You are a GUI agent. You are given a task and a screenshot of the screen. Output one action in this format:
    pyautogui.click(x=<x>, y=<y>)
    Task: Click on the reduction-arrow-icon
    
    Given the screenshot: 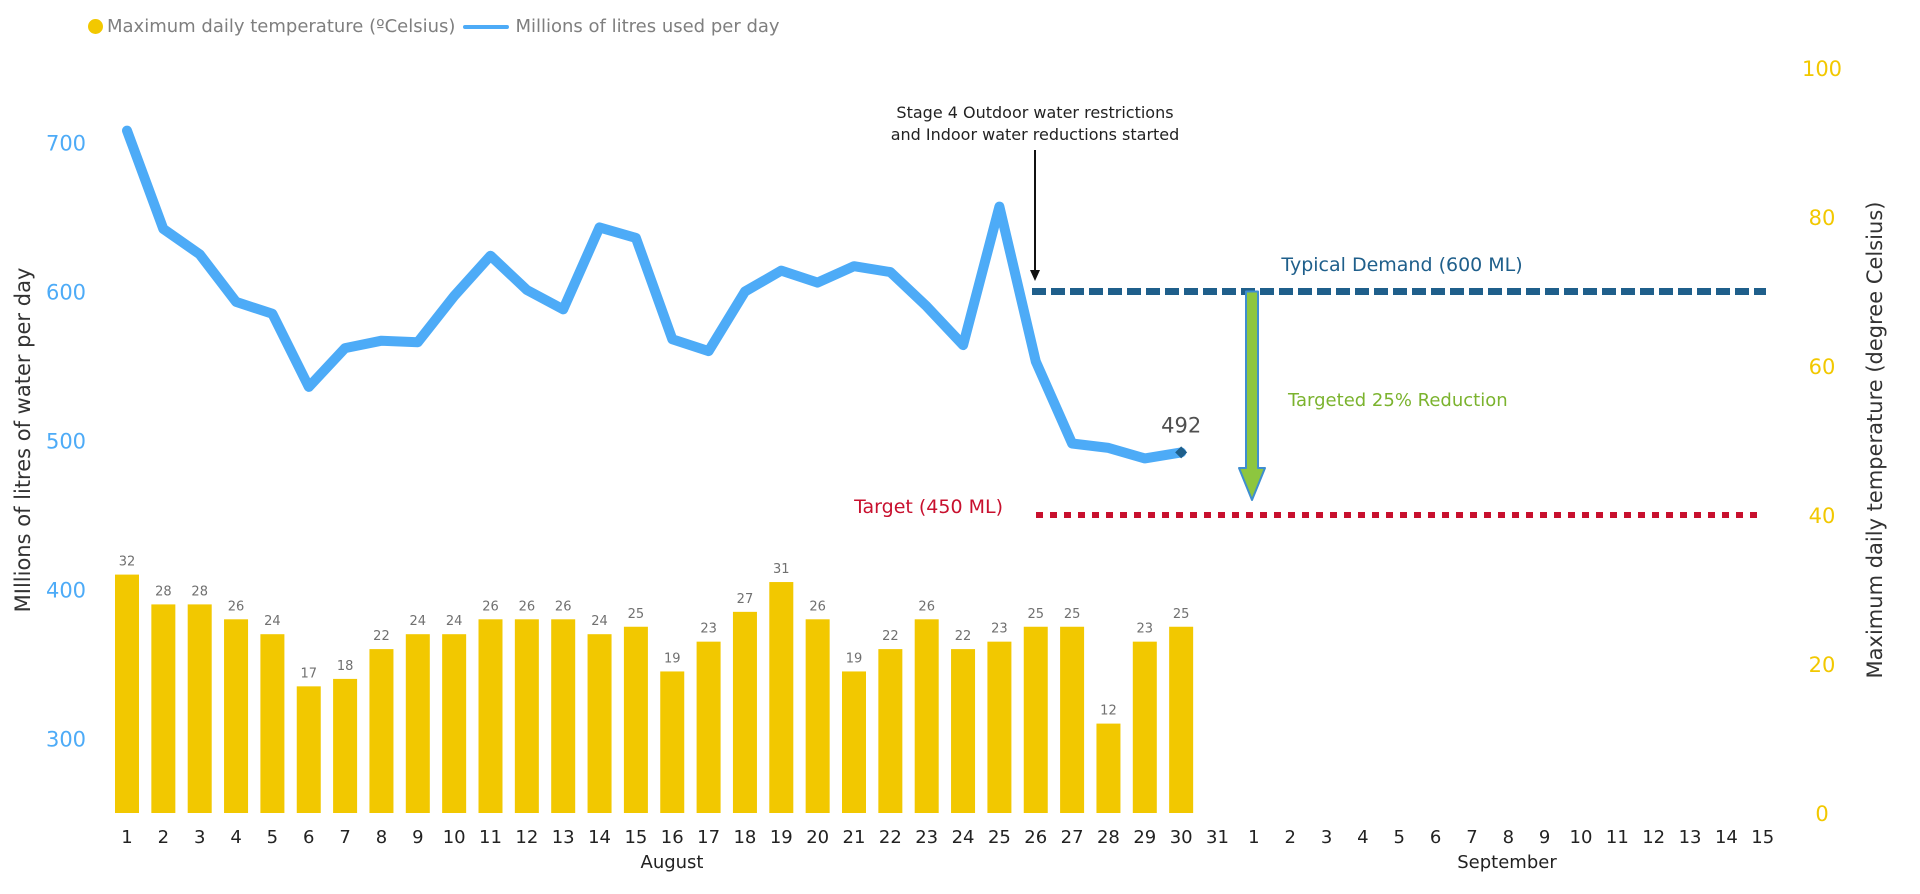 What is the action you would take?
    pyautogui.click(x=1252, y=395)
    